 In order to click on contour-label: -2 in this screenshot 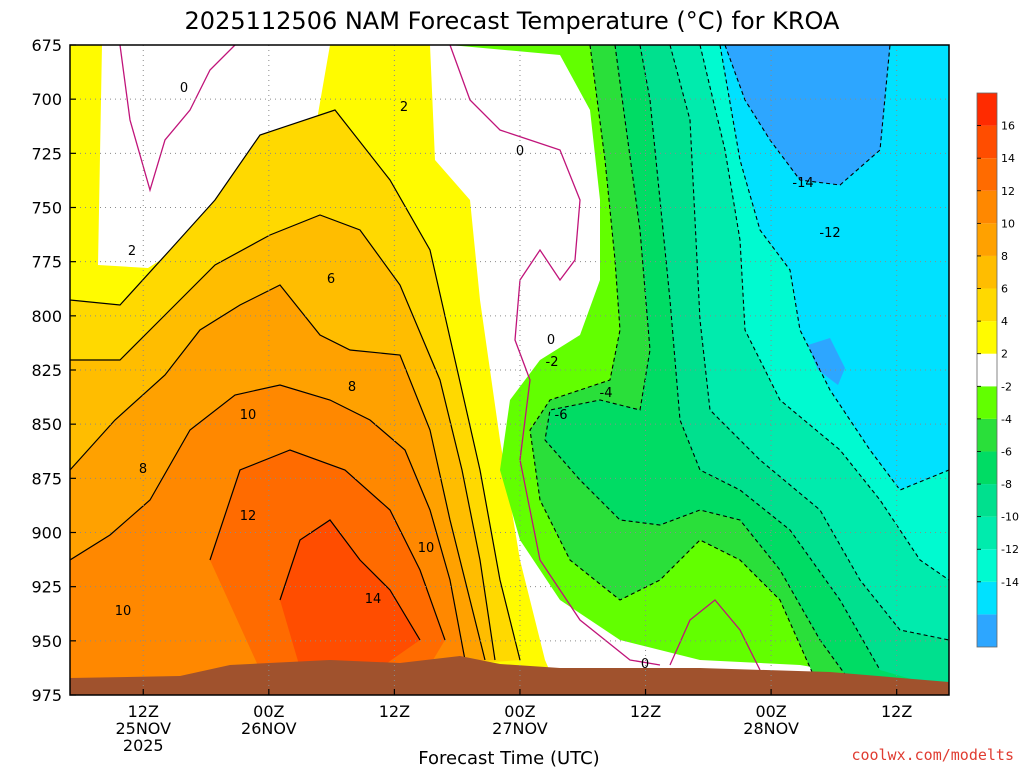, I will do `click(552, 362)`.